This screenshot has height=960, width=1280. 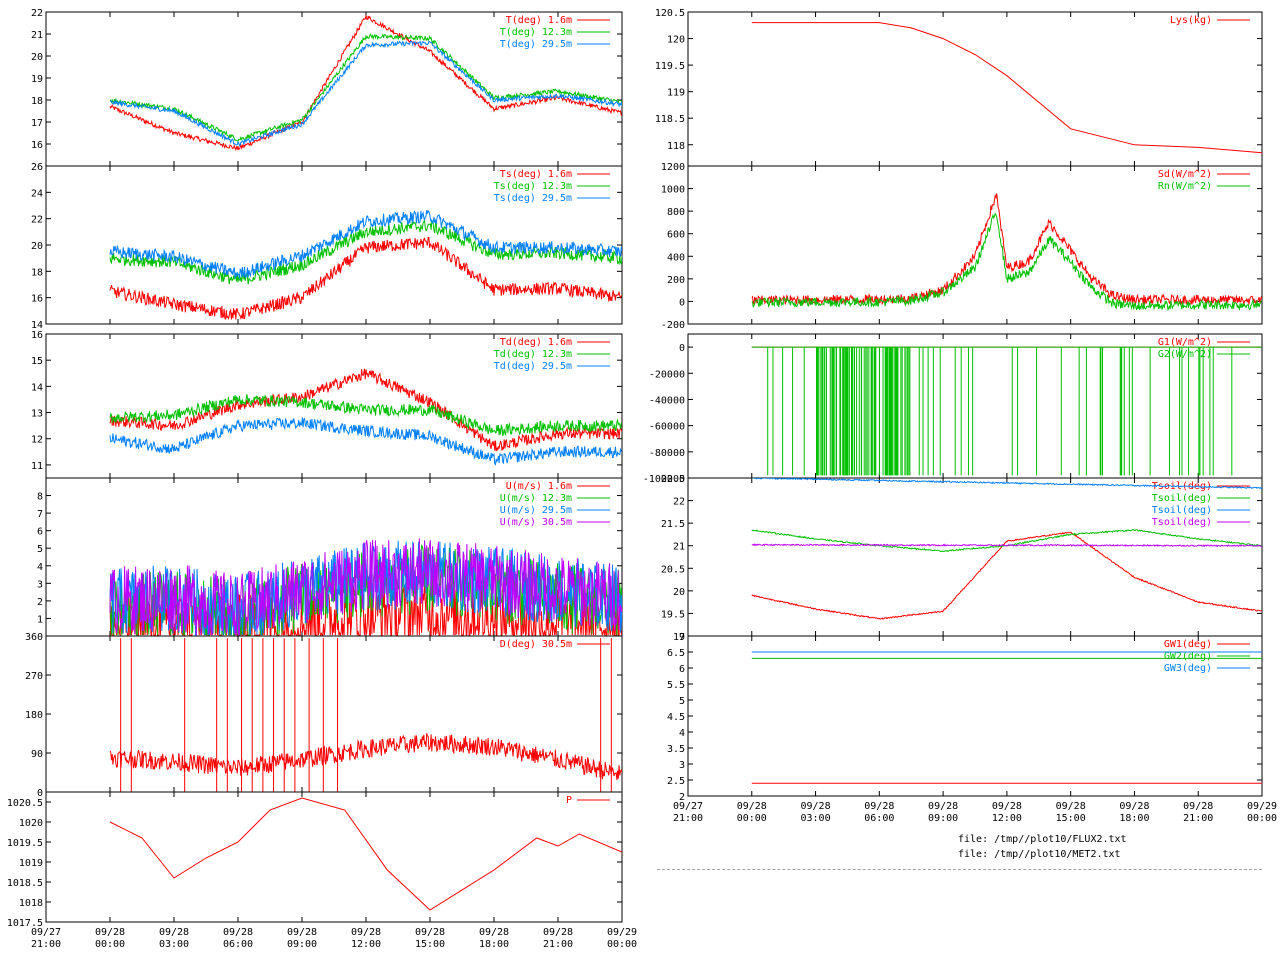 I want to click on y-tick-label: 180, so click(x=34, y=715).